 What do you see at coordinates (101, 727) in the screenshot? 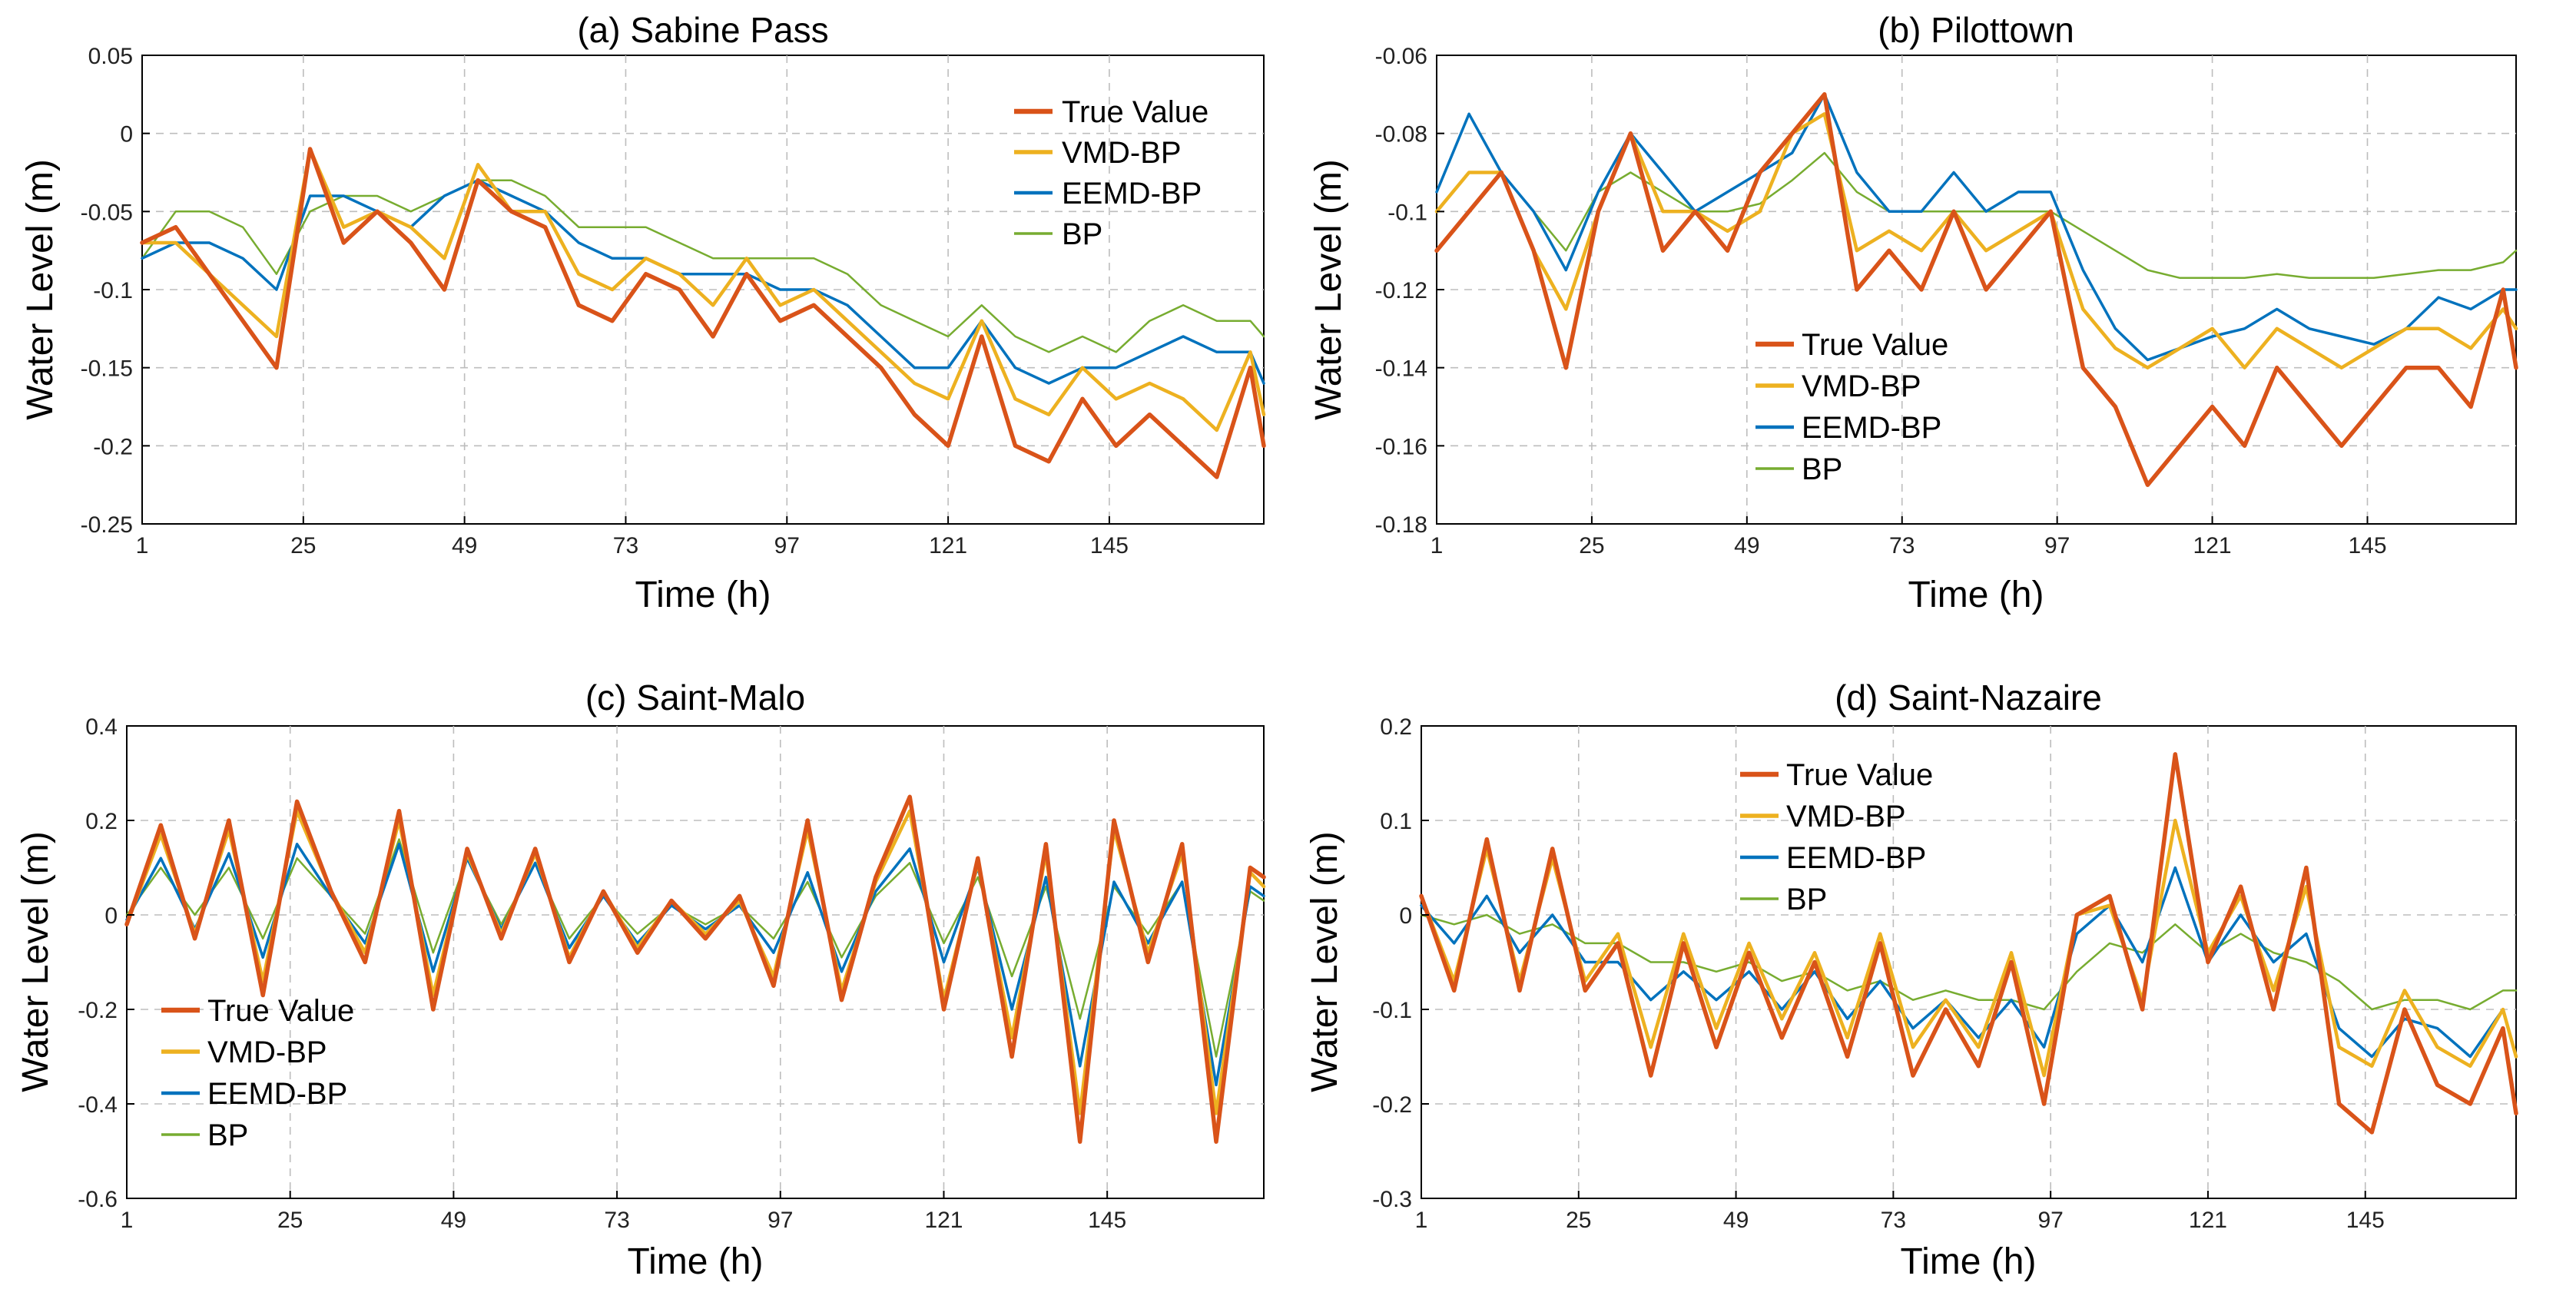
I see `y-tick-label: 0.4` at bounding box center [101, 727].